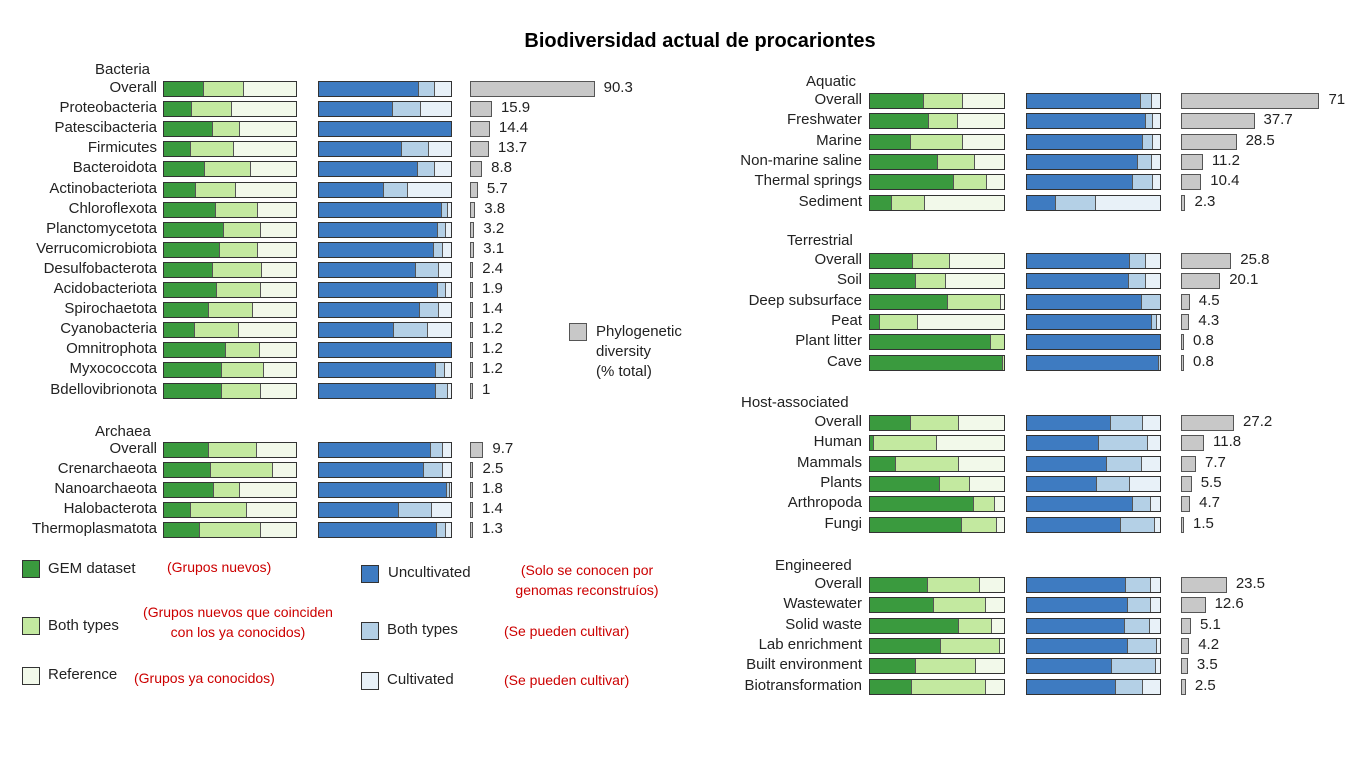 The image size is (1366, 768). What do you see at coordinates (1183, 687) in the screenshot?
I see `pd-bar-engineered-biotransformation` at bounding box center [1183, 687].